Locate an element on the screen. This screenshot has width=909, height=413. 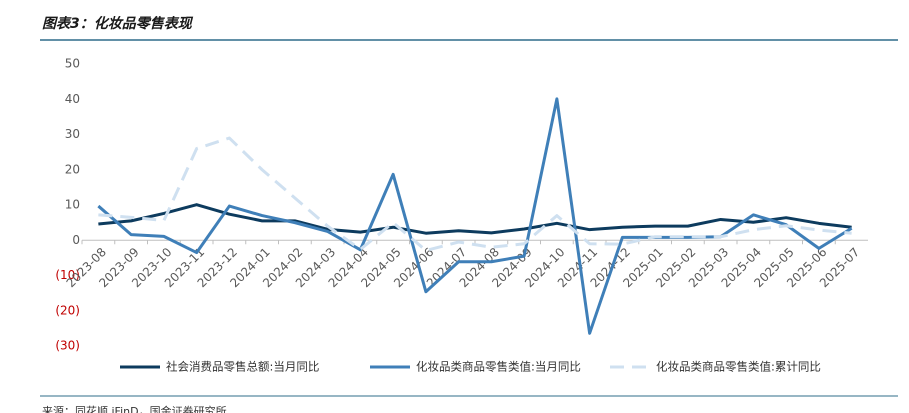
chart-title: 图表3：化妆品零售表现 is located at coordinates (118, 23).